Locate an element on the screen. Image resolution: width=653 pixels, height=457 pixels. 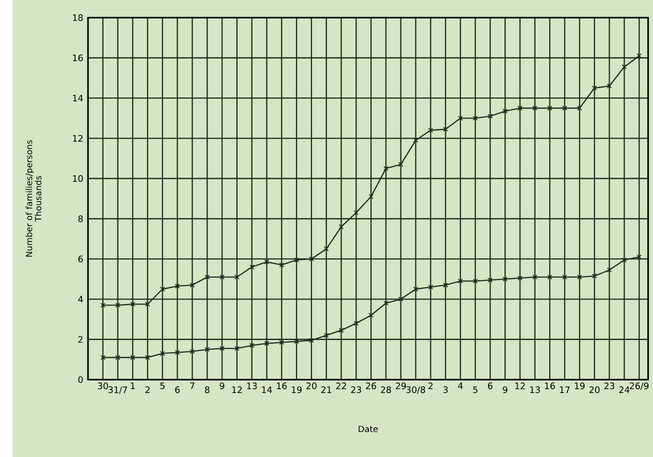
x-tick-label: 1 is located at coordinates (132, 385).